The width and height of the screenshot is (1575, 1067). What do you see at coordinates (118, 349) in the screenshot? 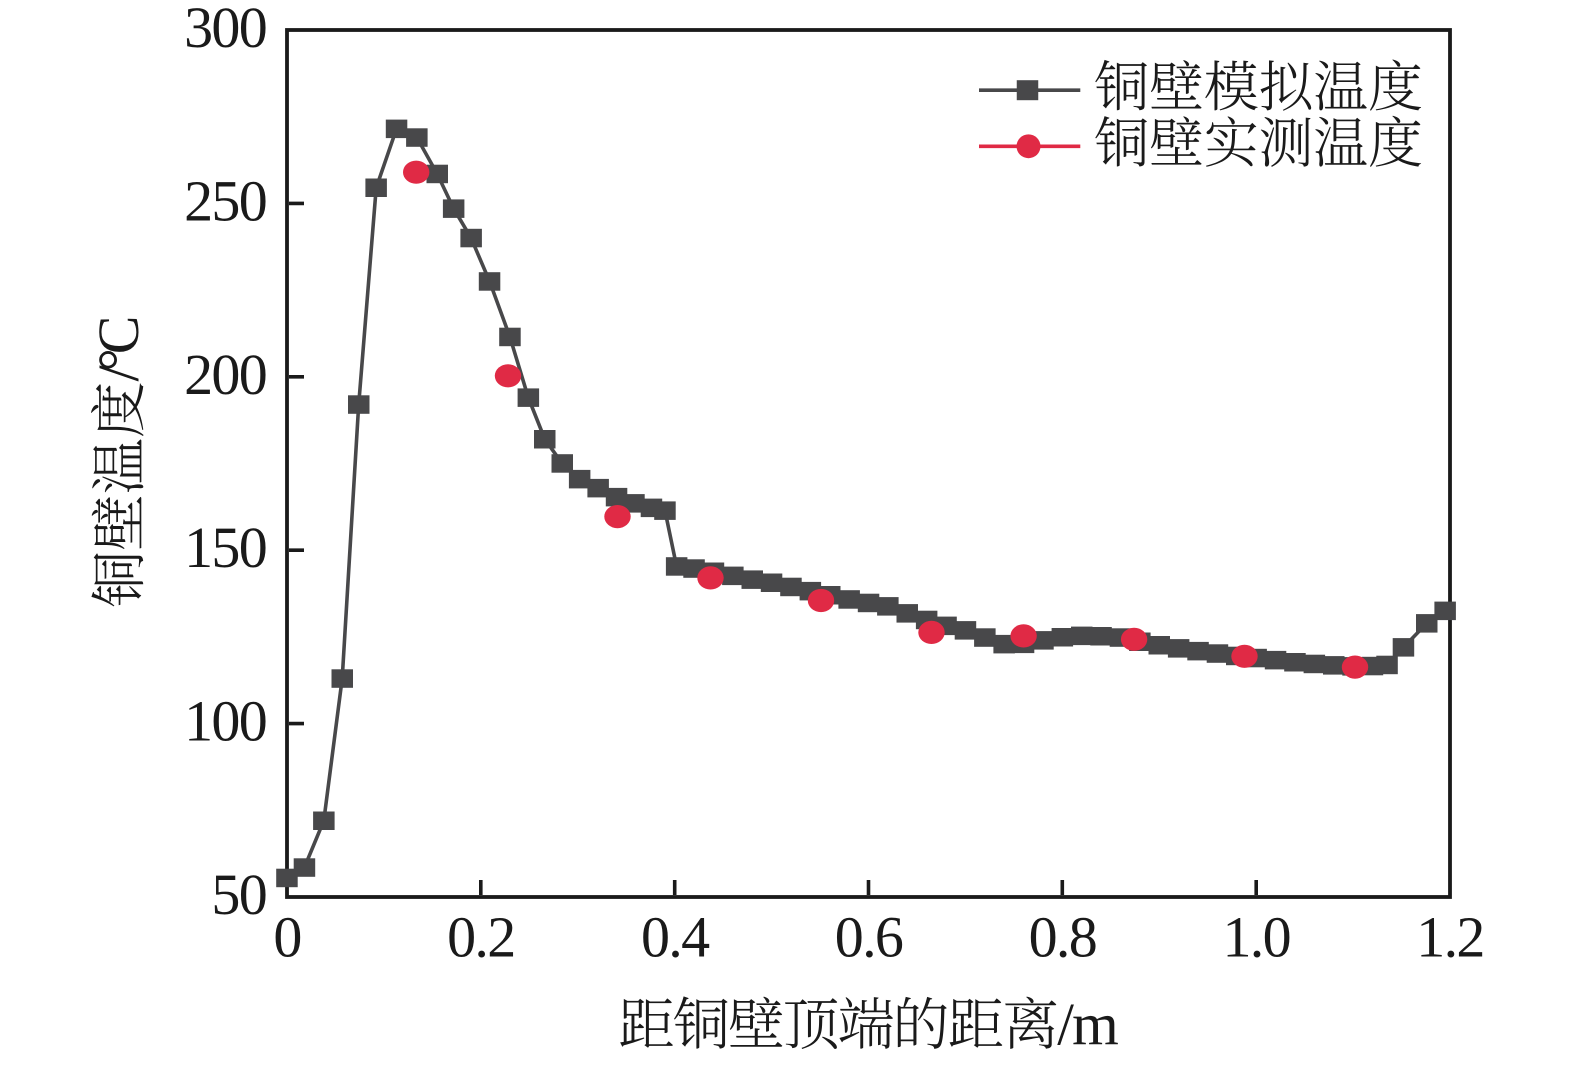
I see `svg-text: /°C` at bounding box center [118, 349].